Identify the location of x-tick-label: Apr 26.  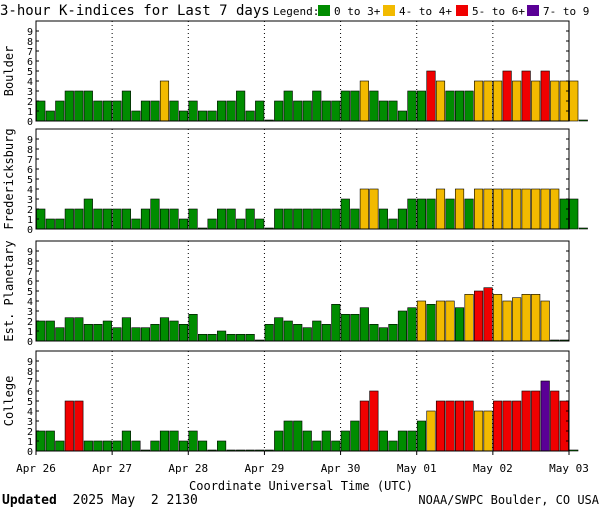
(36, 468).